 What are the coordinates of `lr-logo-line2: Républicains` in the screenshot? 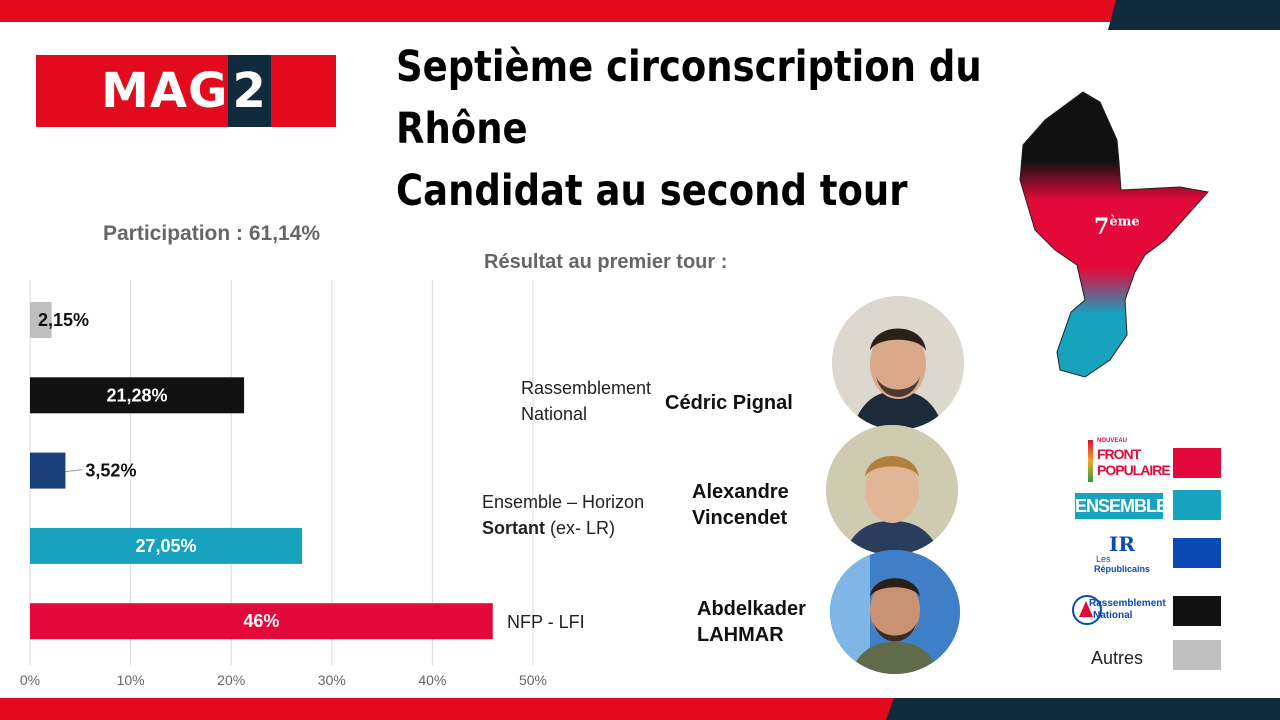 It's located at (1122, 569).